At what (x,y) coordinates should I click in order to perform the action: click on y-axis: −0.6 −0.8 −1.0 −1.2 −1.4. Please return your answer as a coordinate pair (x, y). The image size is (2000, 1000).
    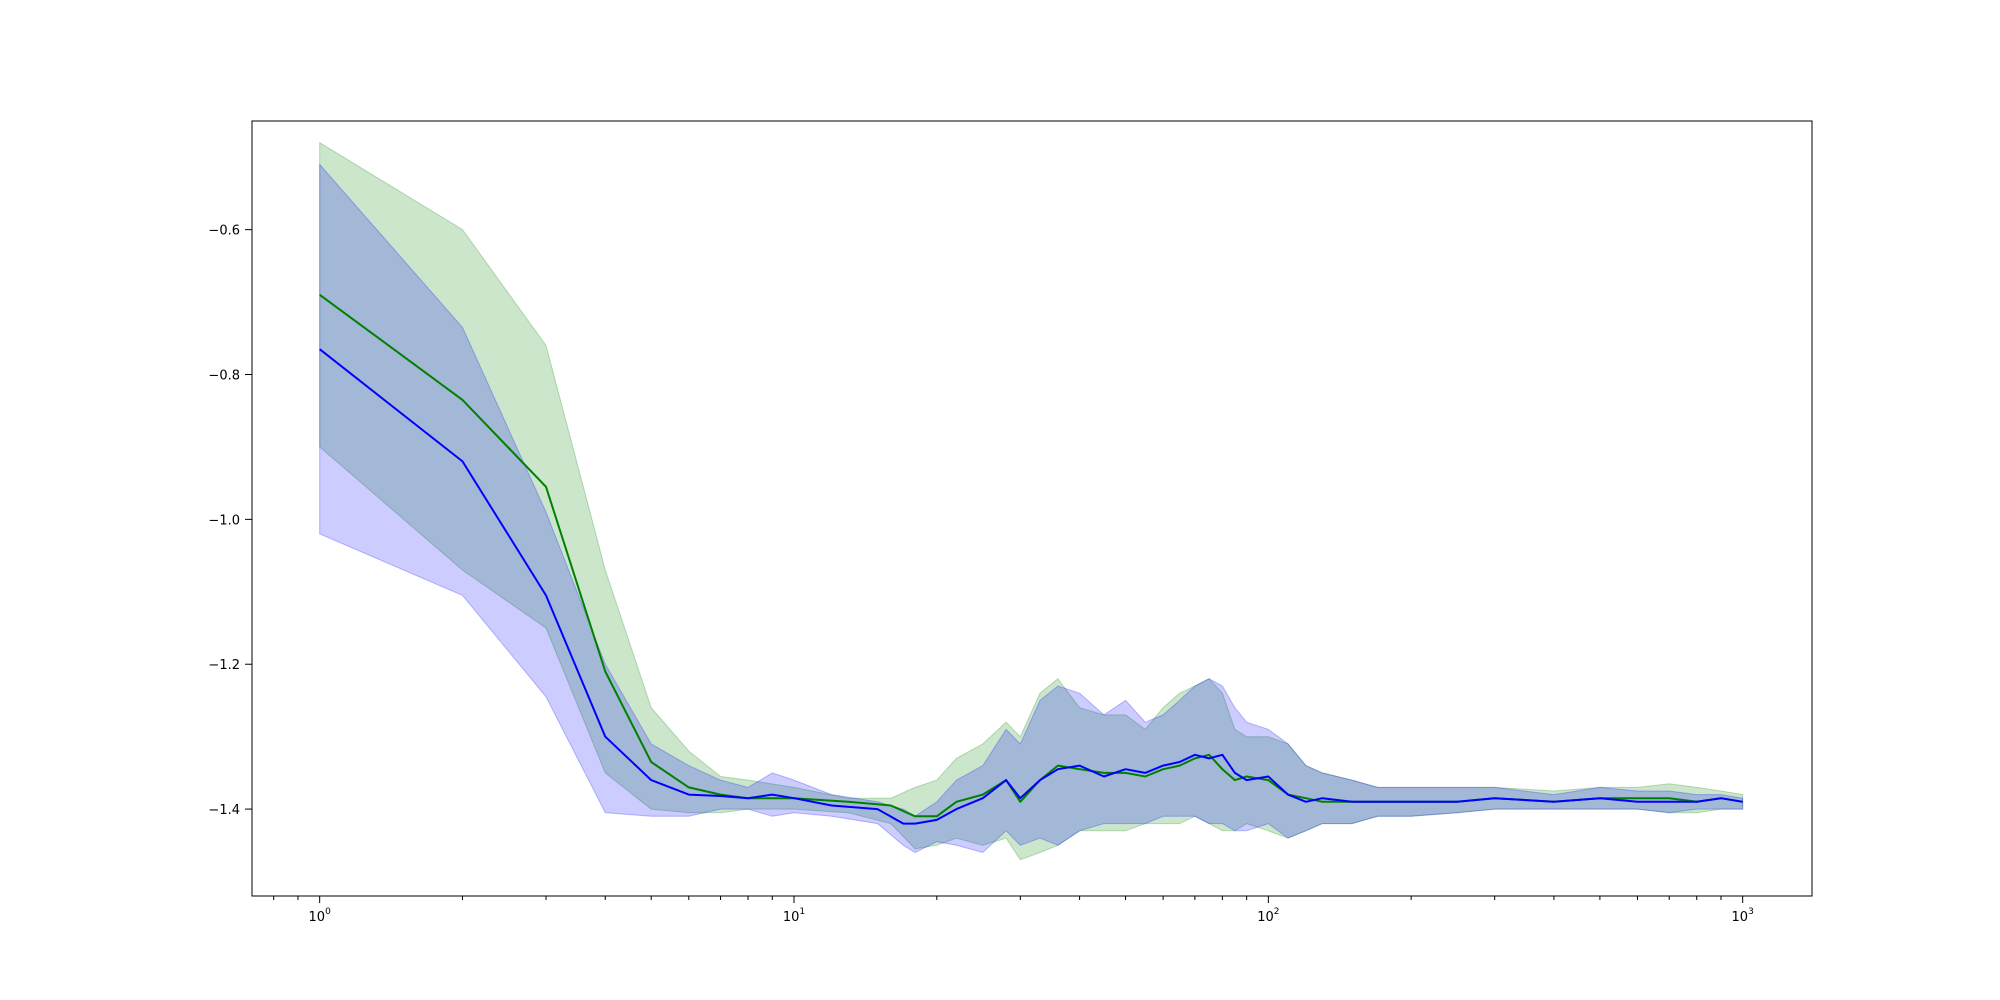
    Looking at the image, I should click on (230, 521).